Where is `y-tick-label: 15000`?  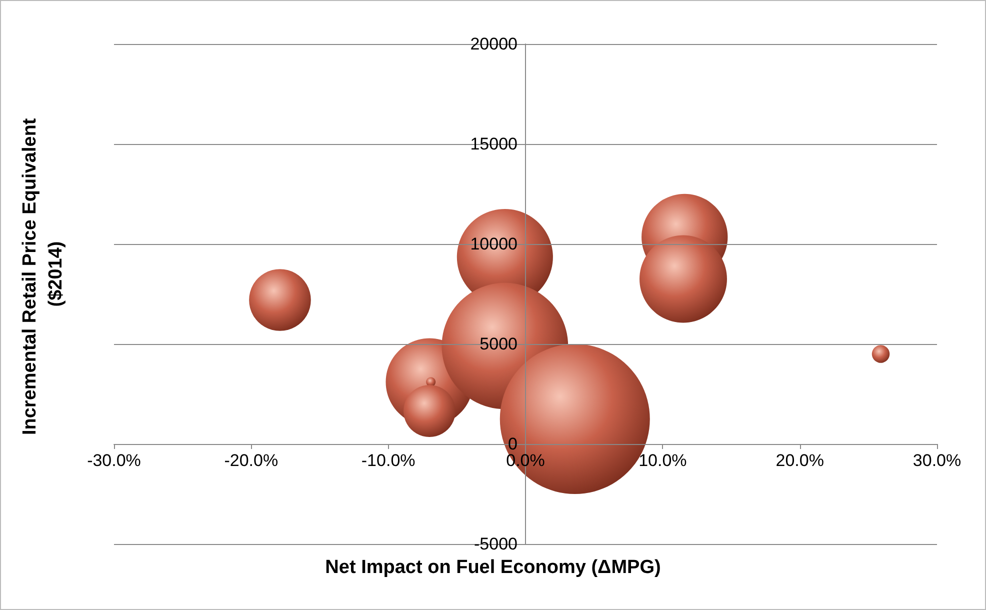 y-tick-label: 15000 is located at coordinates (494, 144).